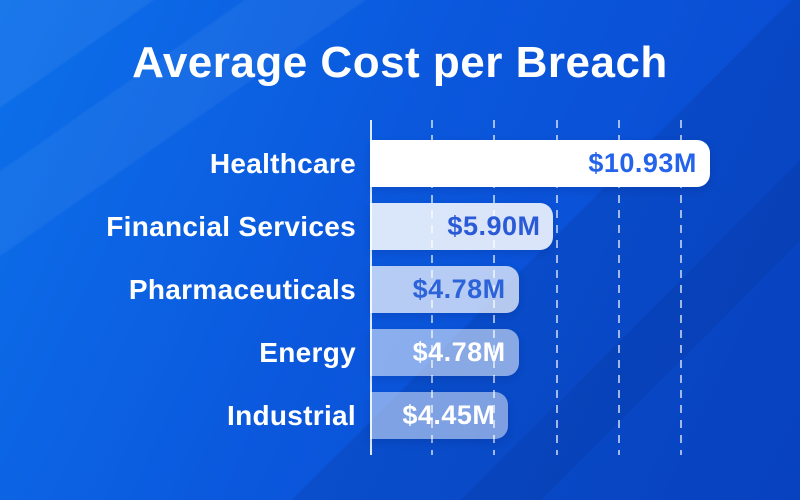 The width and height of the screenshot is (800, 500). I want to click on bar-row: Industrial $4.45M, so click(400, 415).